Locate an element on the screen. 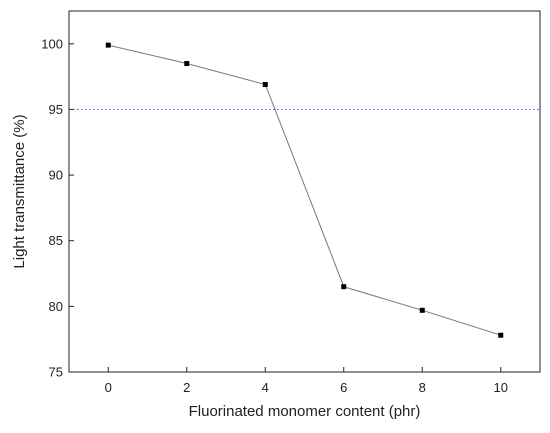  y-axis-title: Light transmittance (%) is located at coordinates (19, 191).